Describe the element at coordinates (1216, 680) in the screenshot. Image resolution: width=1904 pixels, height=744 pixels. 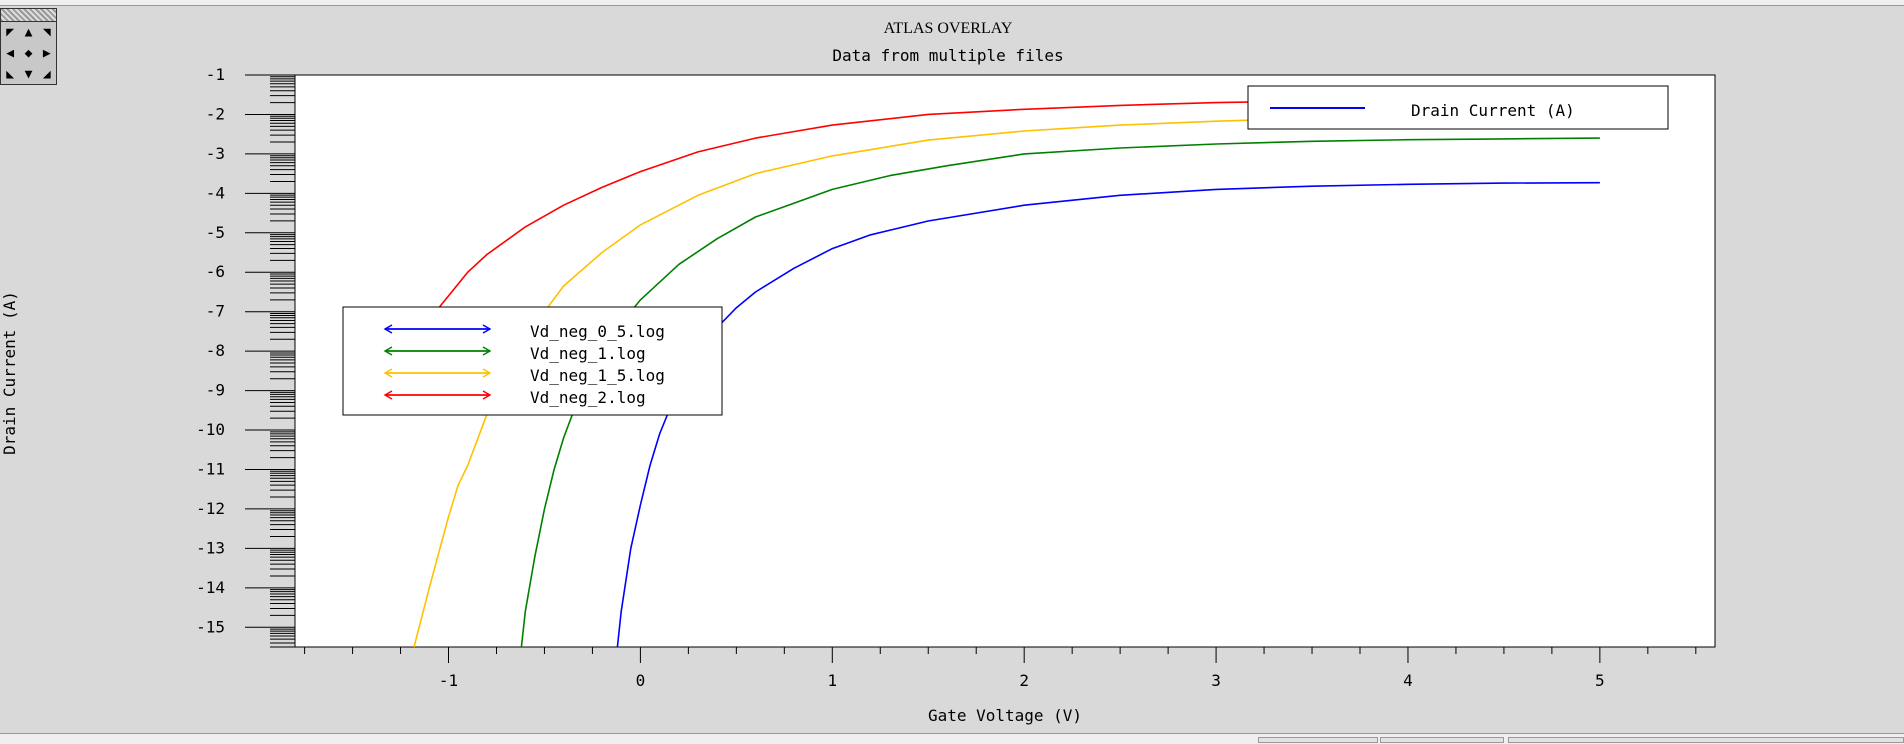
I see `x-tick-label: 3` at that location.